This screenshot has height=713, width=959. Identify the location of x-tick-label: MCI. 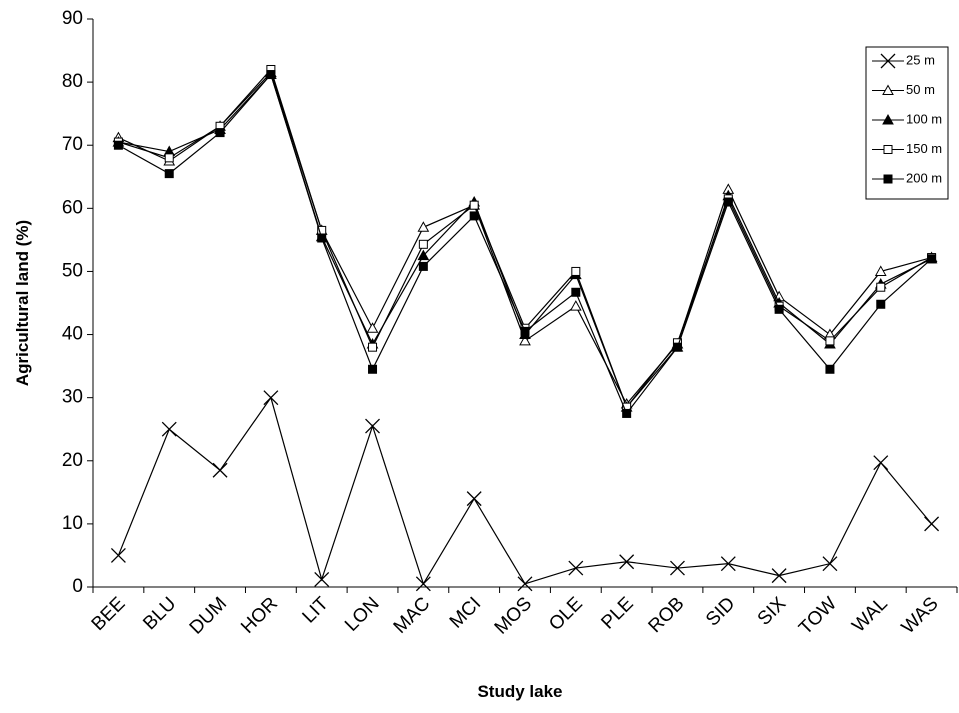
(465, 612).